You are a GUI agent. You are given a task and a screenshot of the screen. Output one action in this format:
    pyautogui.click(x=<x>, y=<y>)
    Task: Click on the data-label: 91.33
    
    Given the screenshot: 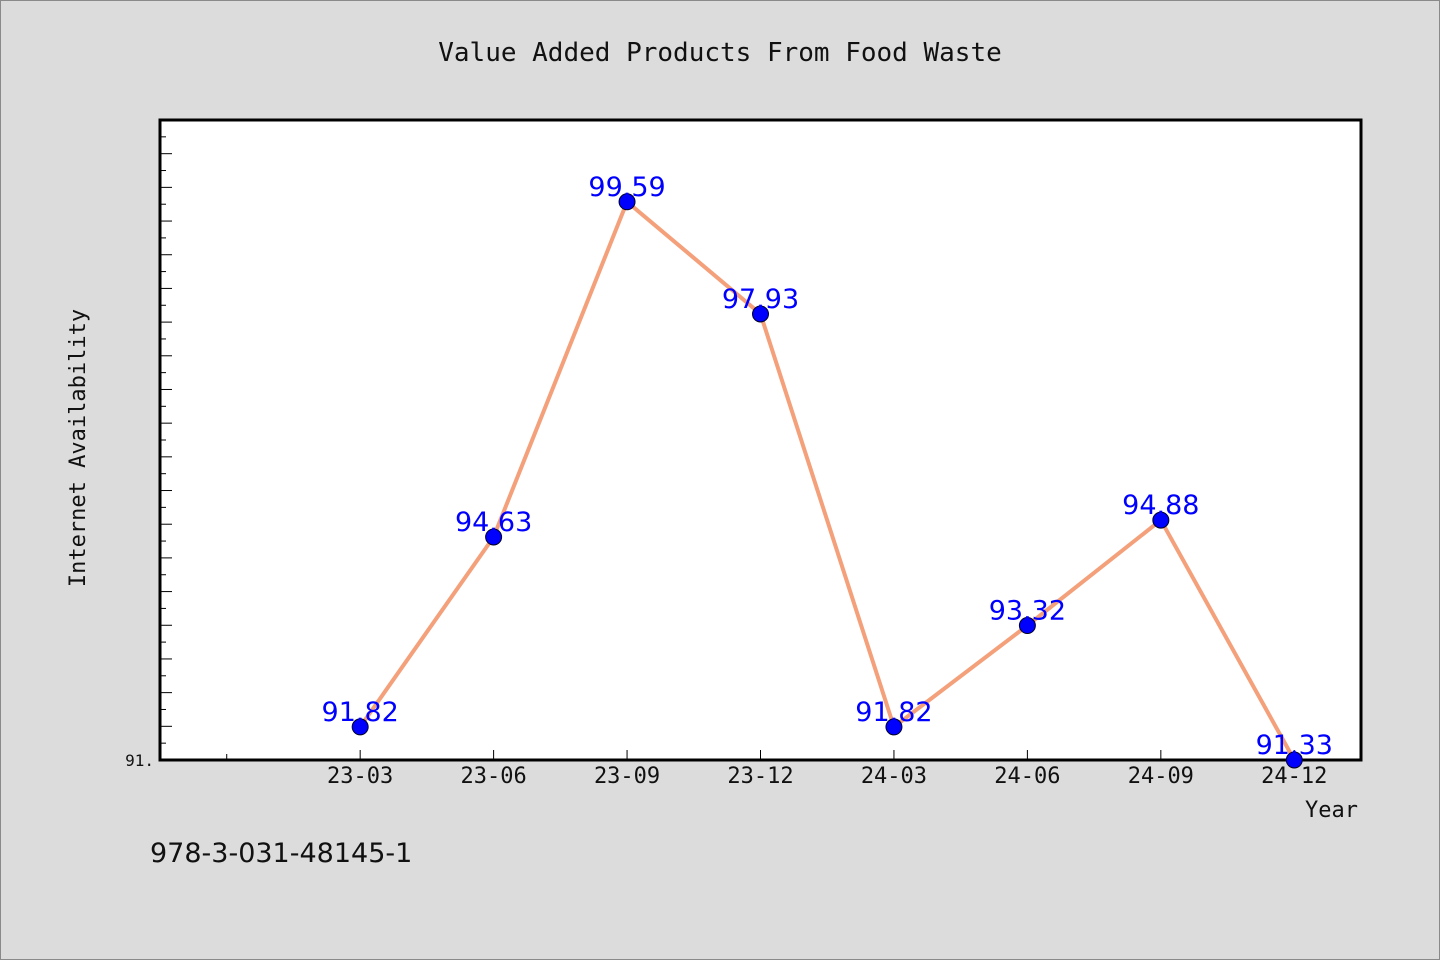 What is the action you would take?
    pyautogui.click(x=1294, y=745)
    